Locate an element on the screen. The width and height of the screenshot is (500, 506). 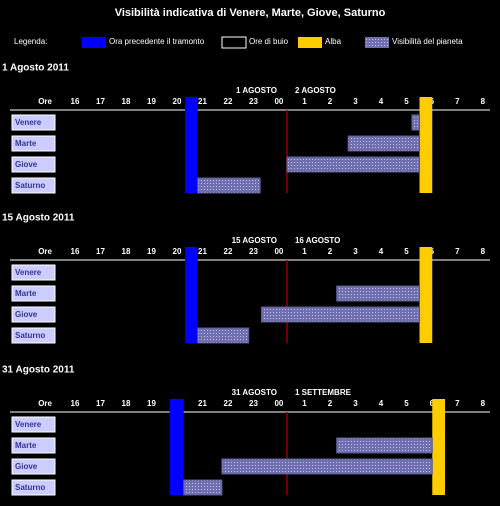
day-label: 2 AGOSTO is located at coordinates (315, 90).